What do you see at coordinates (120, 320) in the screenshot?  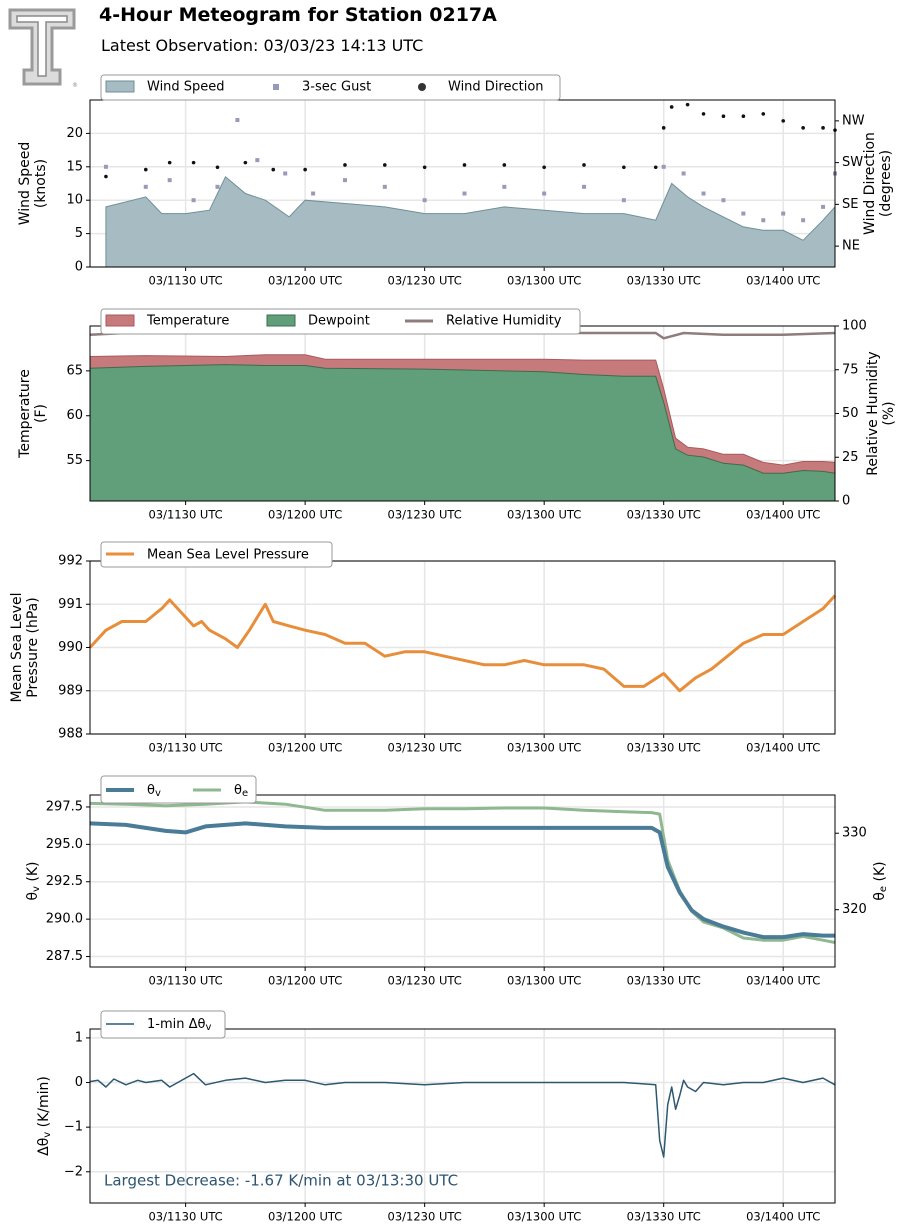 I see `legend-temperature-swatch` at bounding box center [120, 320].